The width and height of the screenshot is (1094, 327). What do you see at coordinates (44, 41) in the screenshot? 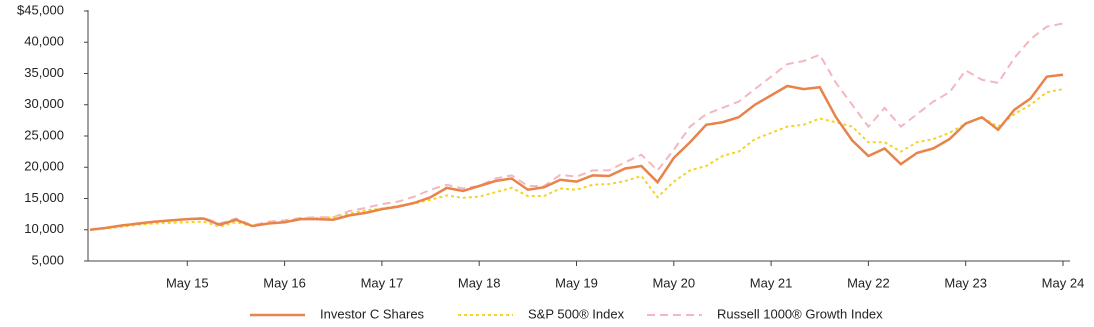
I see `y-tick-label: 40,000` at bounding box center [44, 41].